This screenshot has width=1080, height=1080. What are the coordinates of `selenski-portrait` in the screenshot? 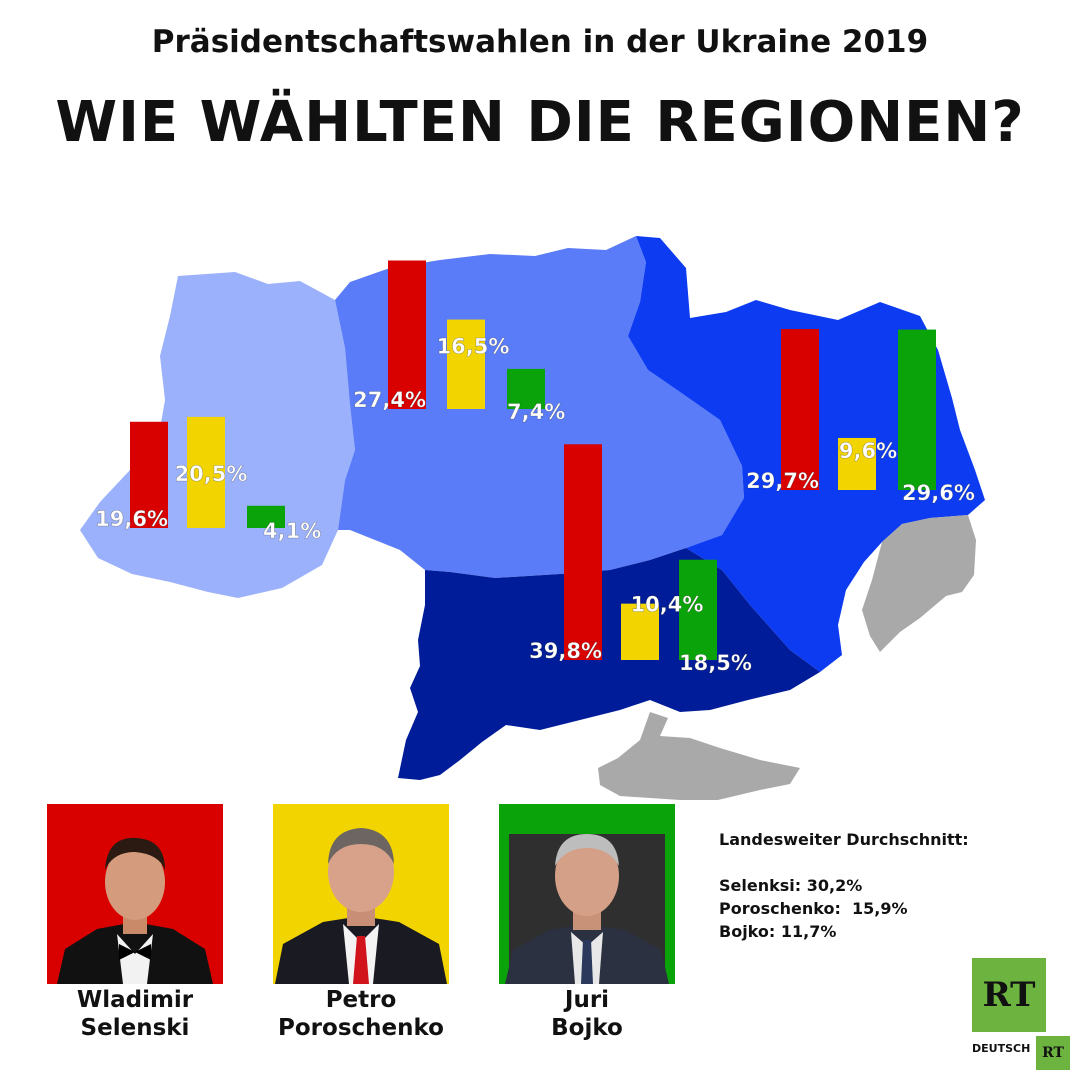 It's located at (135, 894).